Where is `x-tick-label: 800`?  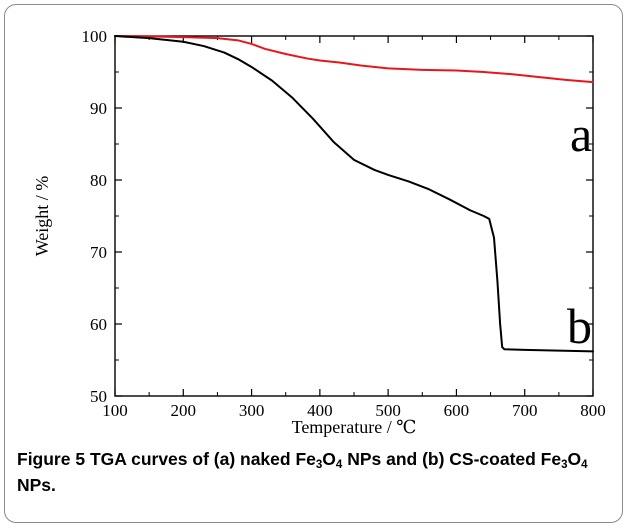
x-tick-label: 800 is located at coordinates (593, 410).